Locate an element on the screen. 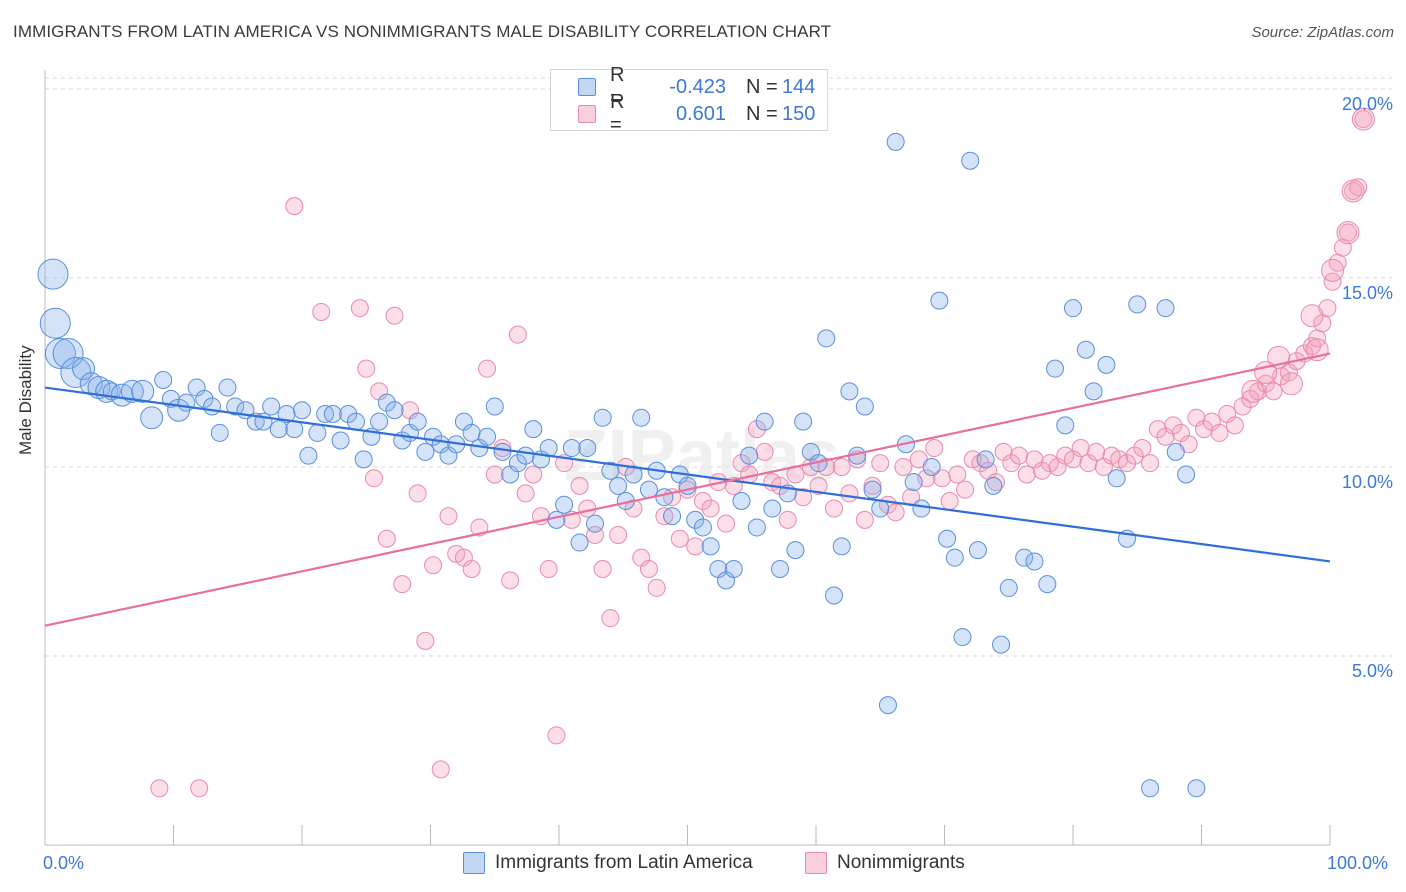 This screenshot has height=892, width=1406. legend-swatch-pink is located at coordinates (587, 114).